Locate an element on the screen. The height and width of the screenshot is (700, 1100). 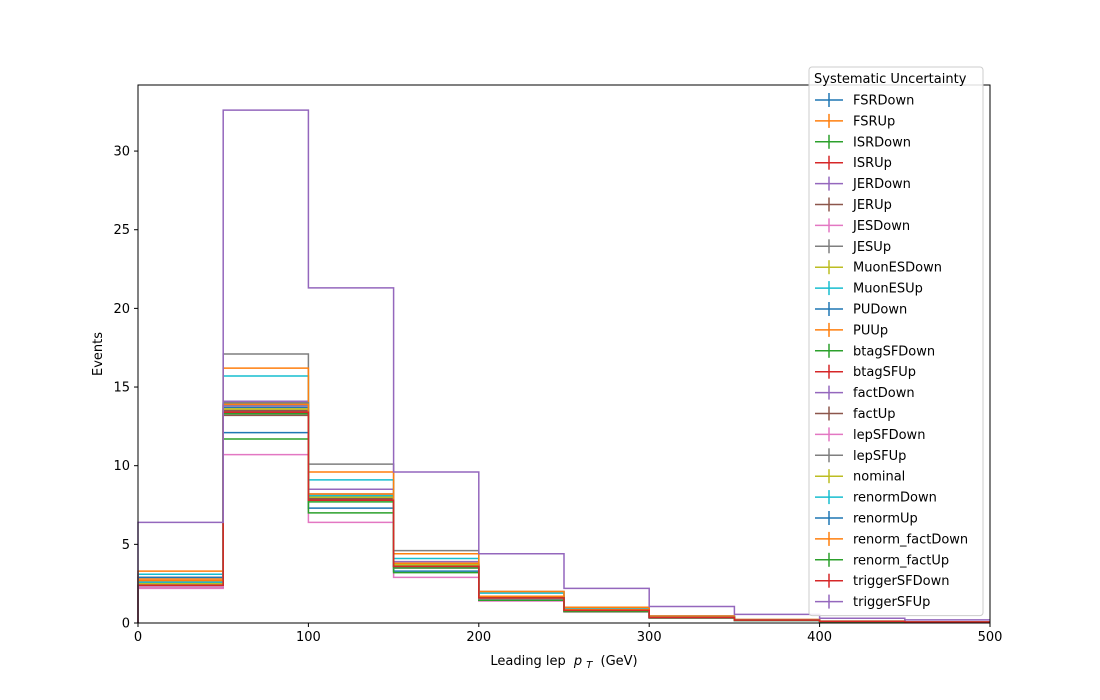
legend-label: factUp is located at coordinates (874, 414).